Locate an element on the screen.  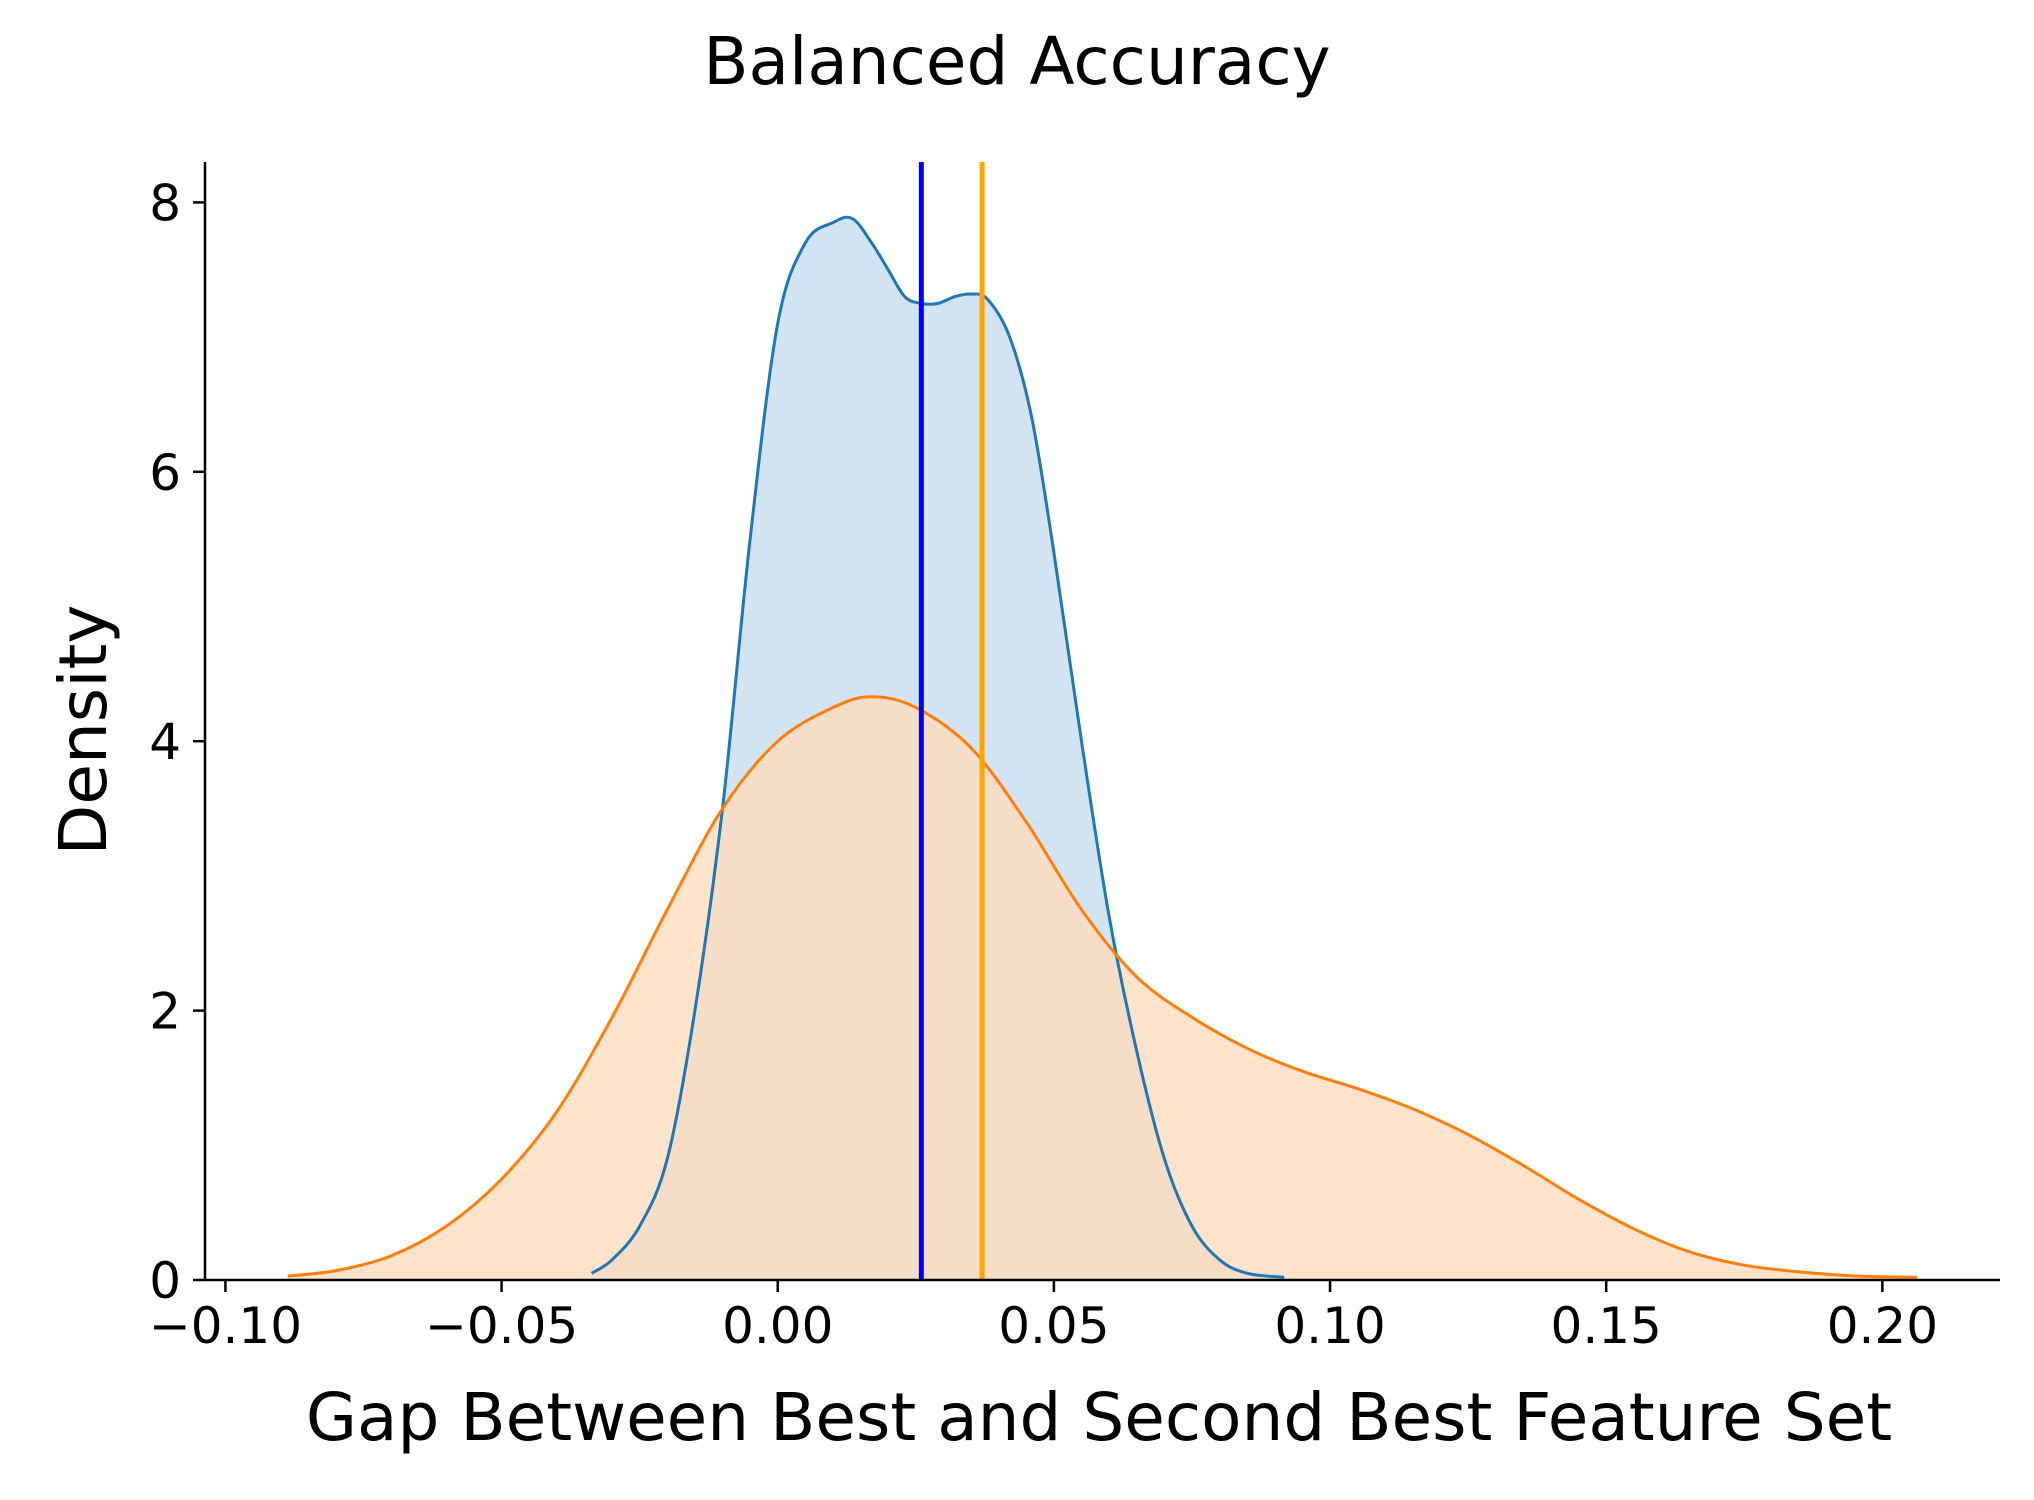
reference-lines is located at coordinates (951, 721).